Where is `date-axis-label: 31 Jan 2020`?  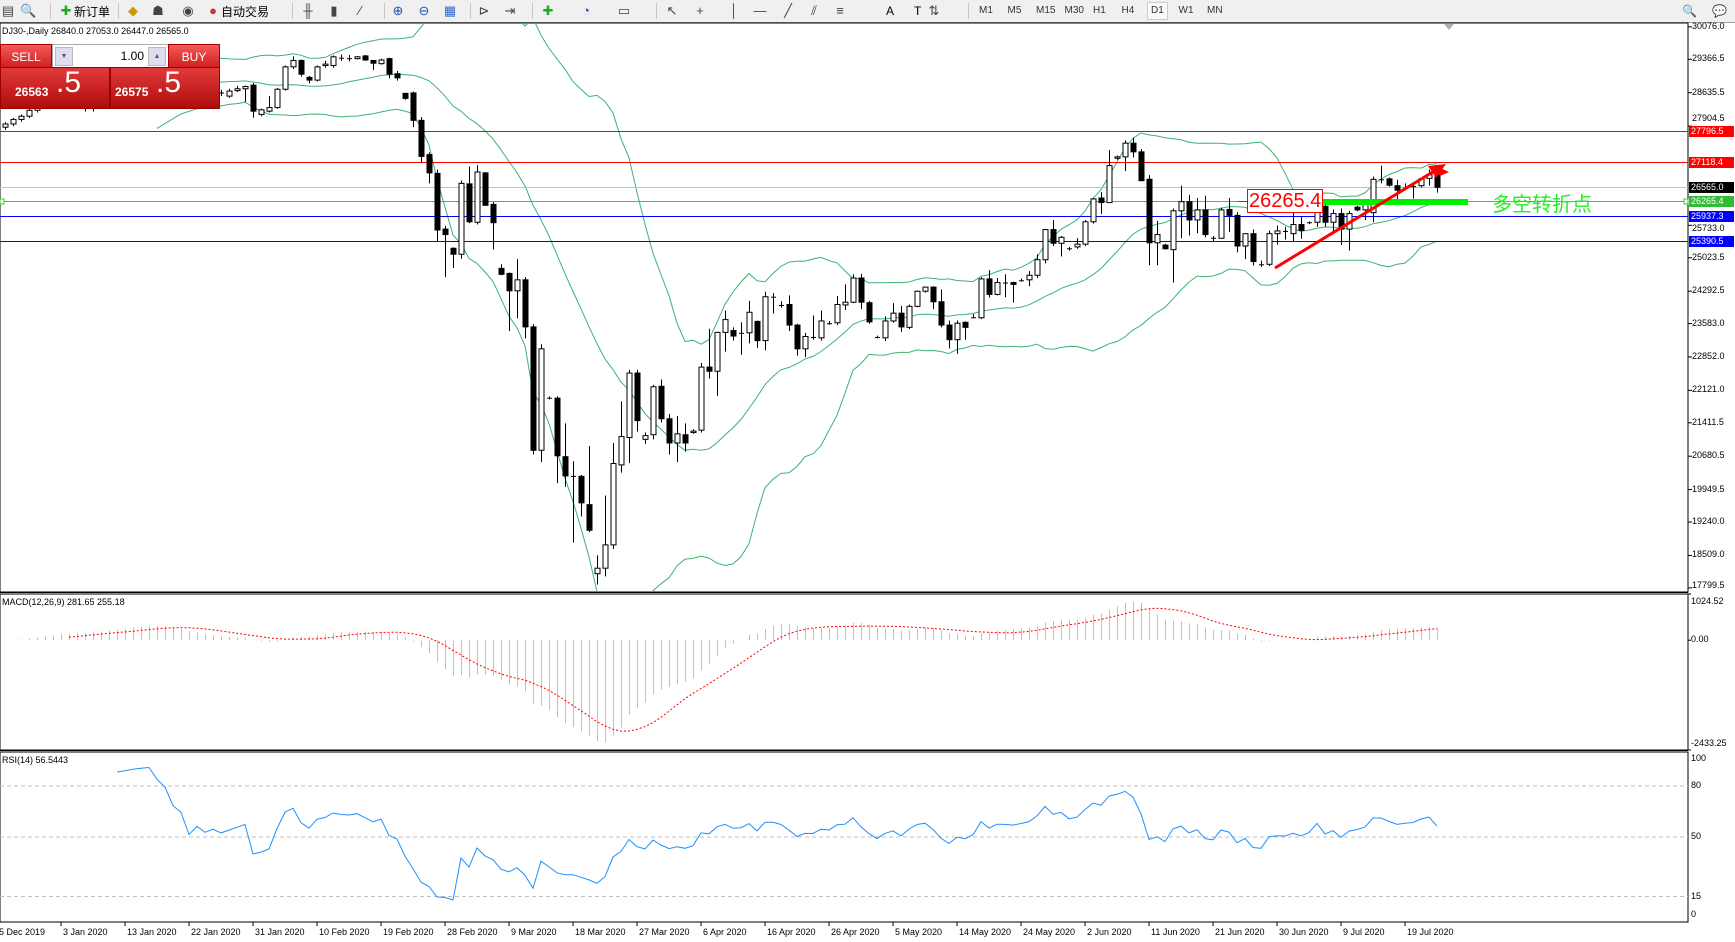
date-axis-label: 31 Jan 2020 is located at coordinates (280, 932).